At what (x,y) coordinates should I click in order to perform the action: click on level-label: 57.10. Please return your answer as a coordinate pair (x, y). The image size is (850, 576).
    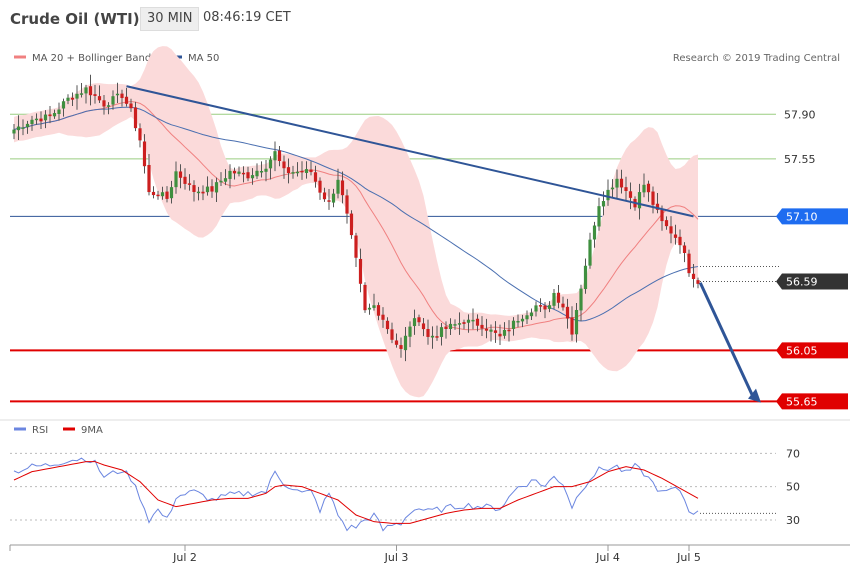
    Looking at the image, I should click on (802, 216).